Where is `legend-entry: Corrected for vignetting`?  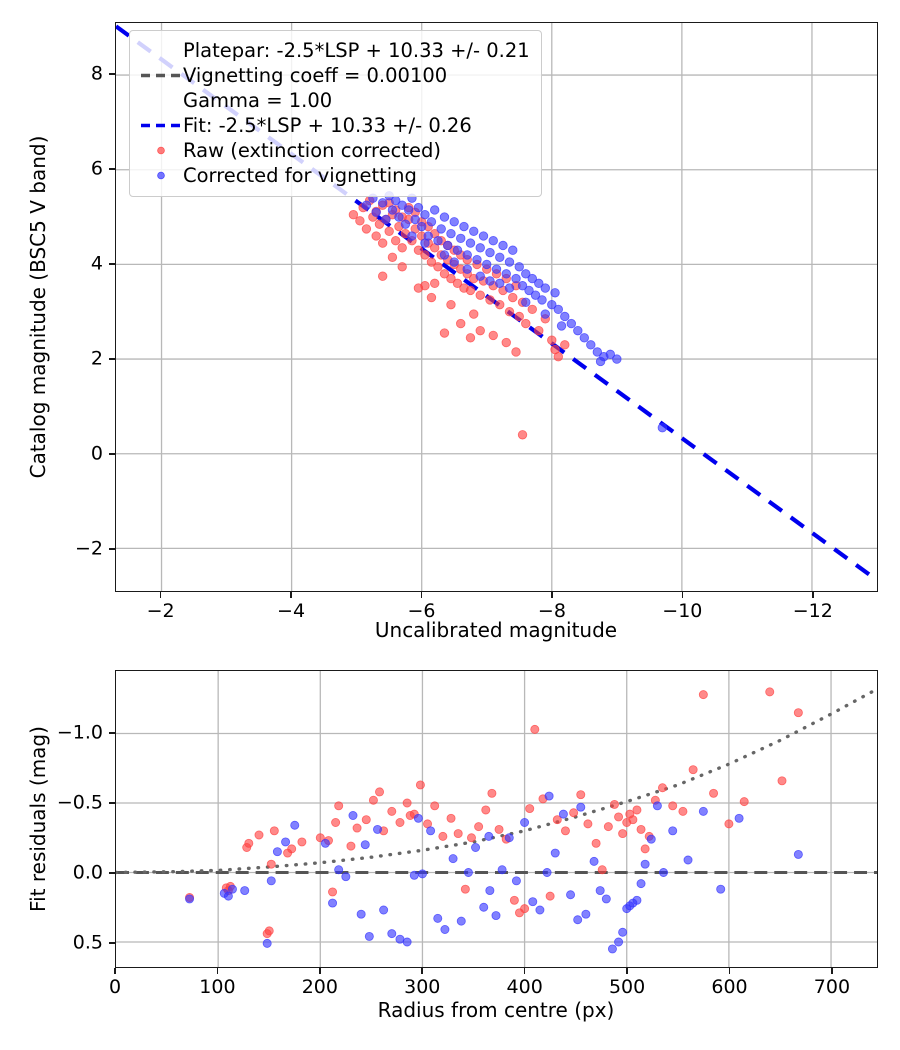 legend-entry: Corrected for vignetting is located at coordinates (334, 175).